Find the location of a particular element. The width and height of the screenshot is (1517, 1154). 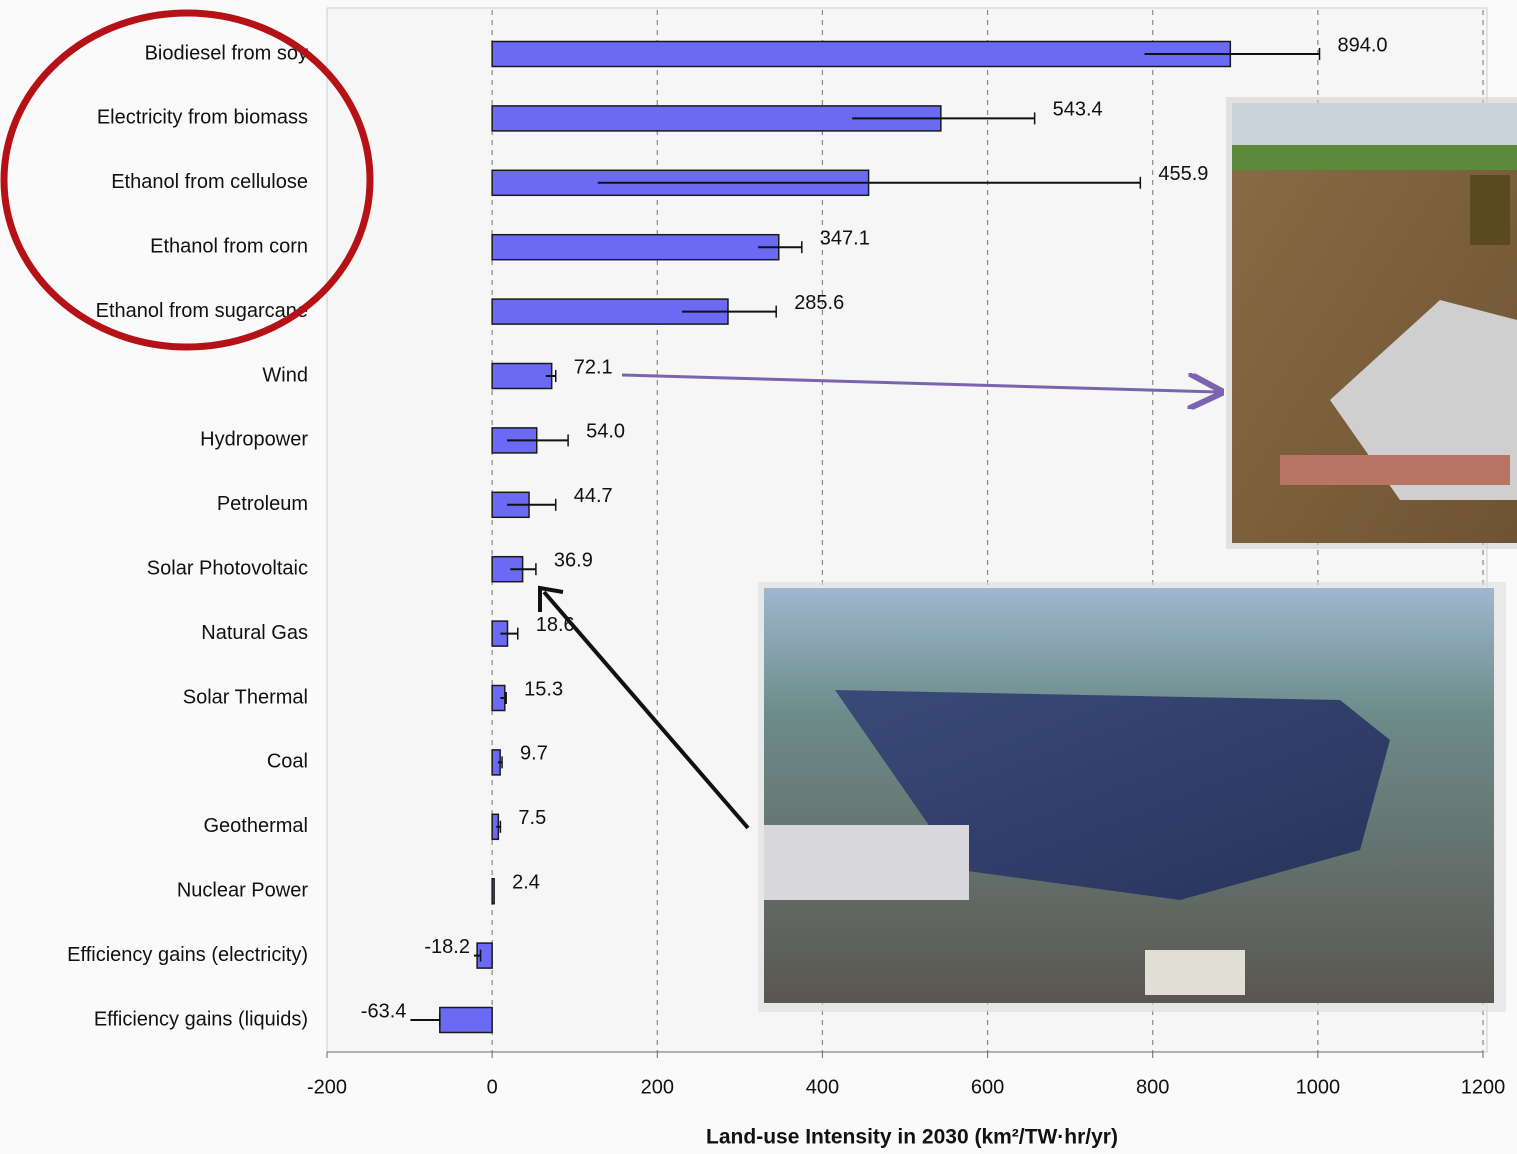

value-label: 2.4 is located at coordinates (526, 882).